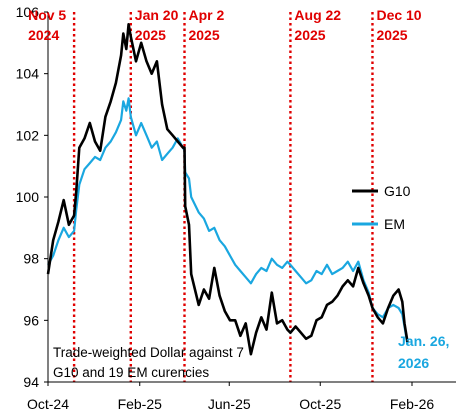 The width and height of the screenshot is (467, 417). Describe the element at coordinates (423, 341) in the screenshot. I see `end-label-date: Jan. 26,` at that location.